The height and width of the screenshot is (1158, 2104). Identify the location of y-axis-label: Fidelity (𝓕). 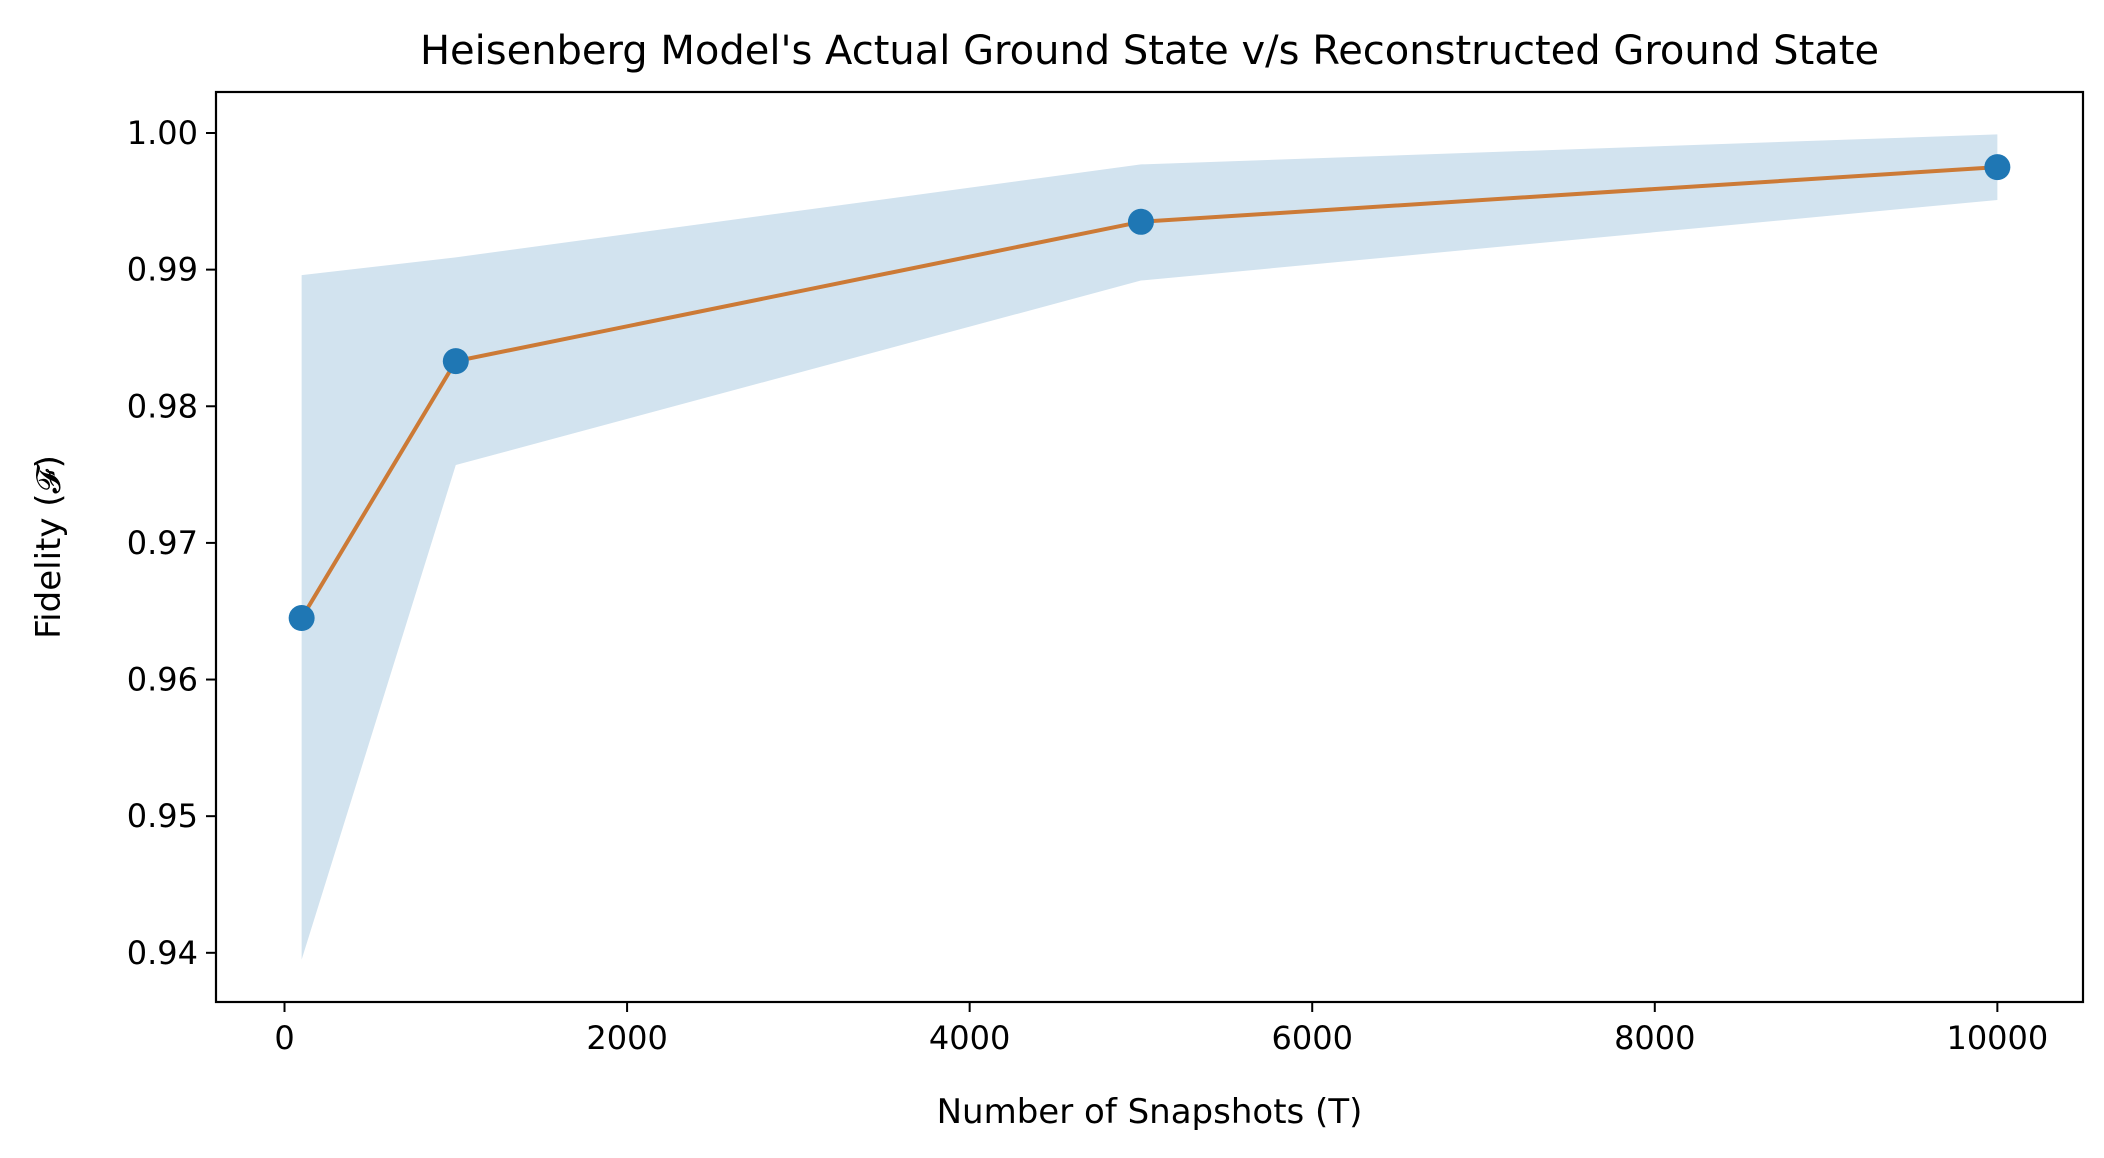
(49, 547).